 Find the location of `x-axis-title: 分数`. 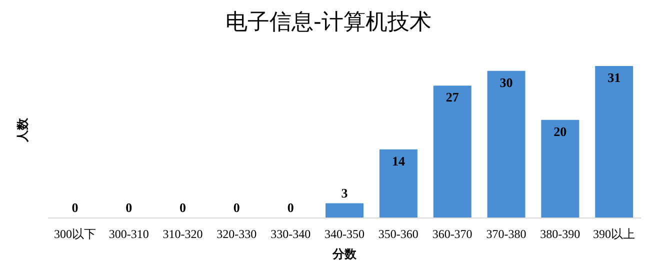

x-axis-title: 分数 is located at coordinates (345, 254).